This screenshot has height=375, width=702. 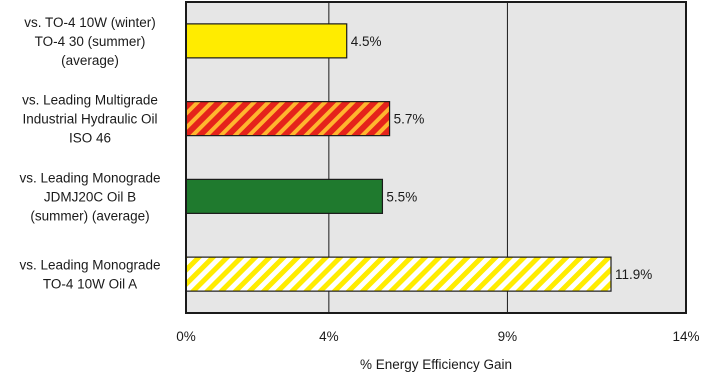 I want to click on data-label-2: 5.5%, so click(x=401, y=196).